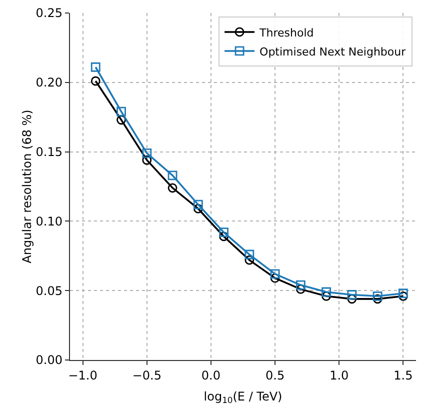 The image size is (422, 405). Describe the element at coordinates (275, 375) in the screenshot. I see `x-tick-label: 0.5` at that location.